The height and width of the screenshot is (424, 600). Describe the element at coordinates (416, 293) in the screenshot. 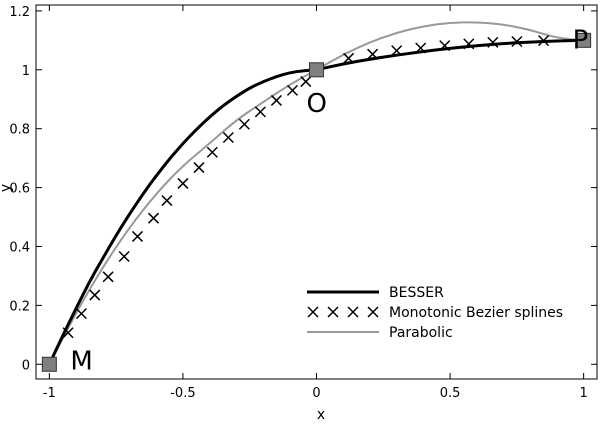

I see `legend-label: BESSER` at that location.